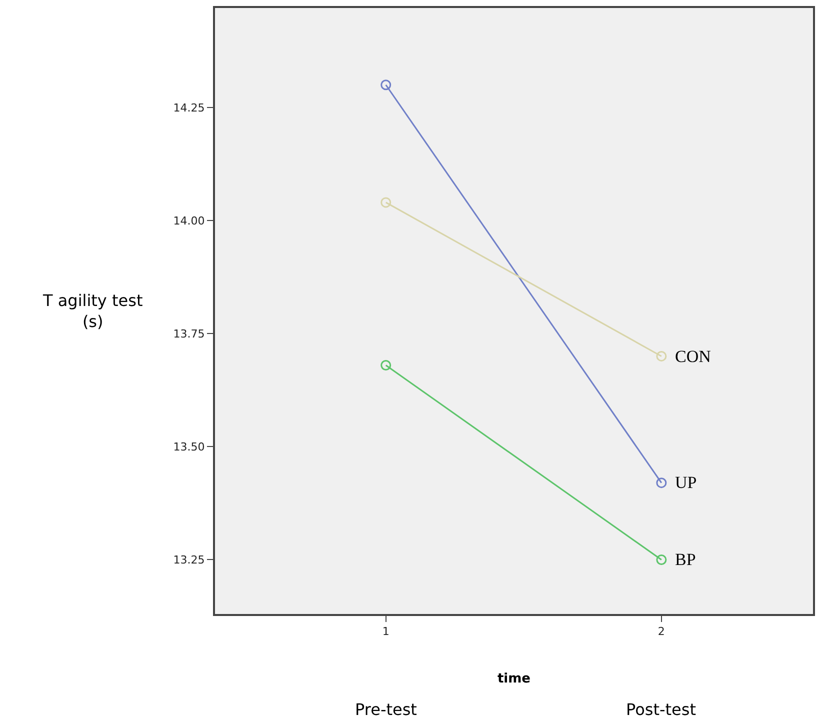 Image resolution: width=819 pixels, height=726 pixels. What do you see at coordinates (189, 560) in the screenshot?
I see `y-tick-label: 13.25` at bounding box center [189, 560].